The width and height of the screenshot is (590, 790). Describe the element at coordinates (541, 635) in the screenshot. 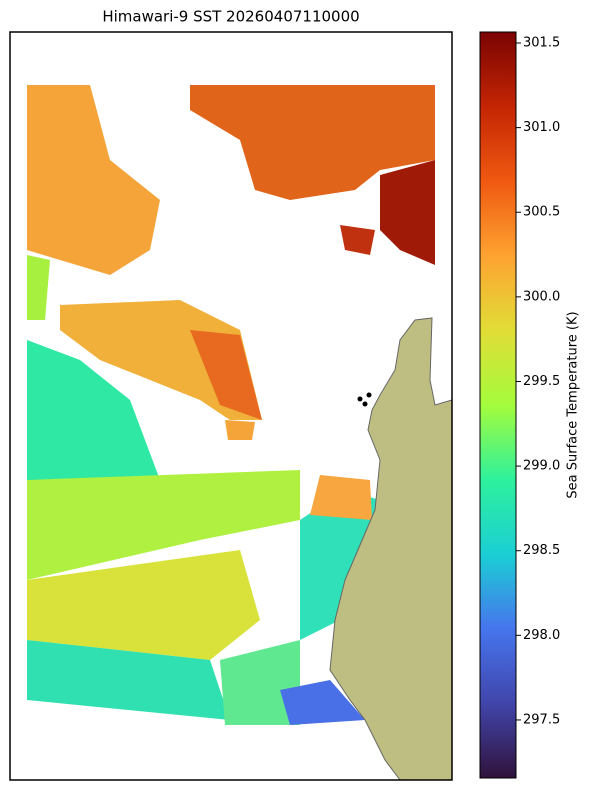

I see `colorbar-tick-label: 298.0` at that location.